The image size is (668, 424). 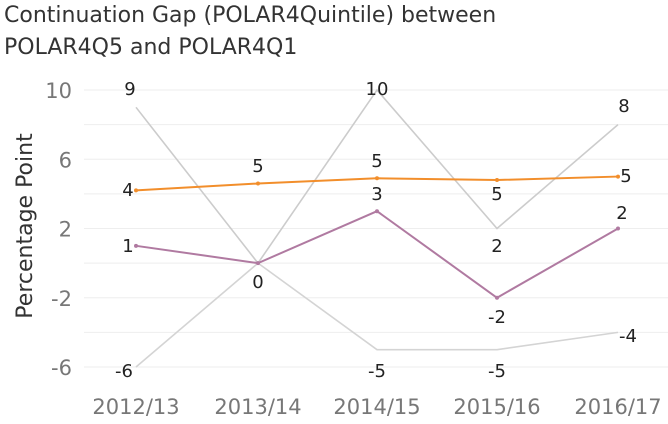 What do you see at coordinates (257, 282) in the screenshot?
I see `data-label: 0` at bounding box center [257, 282].